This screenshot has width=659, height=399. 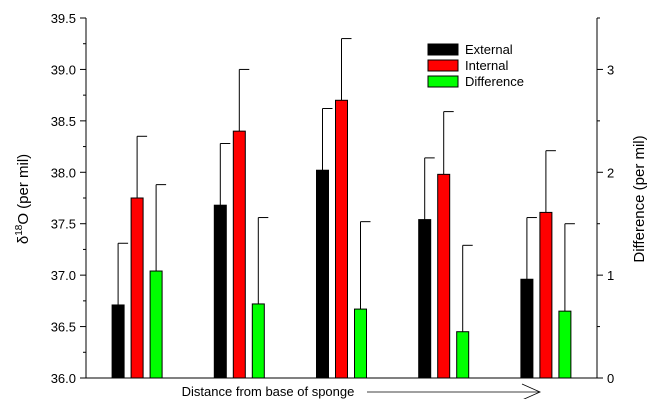 I want to click on right-tick-label: 3, so click(x=610, y=69).